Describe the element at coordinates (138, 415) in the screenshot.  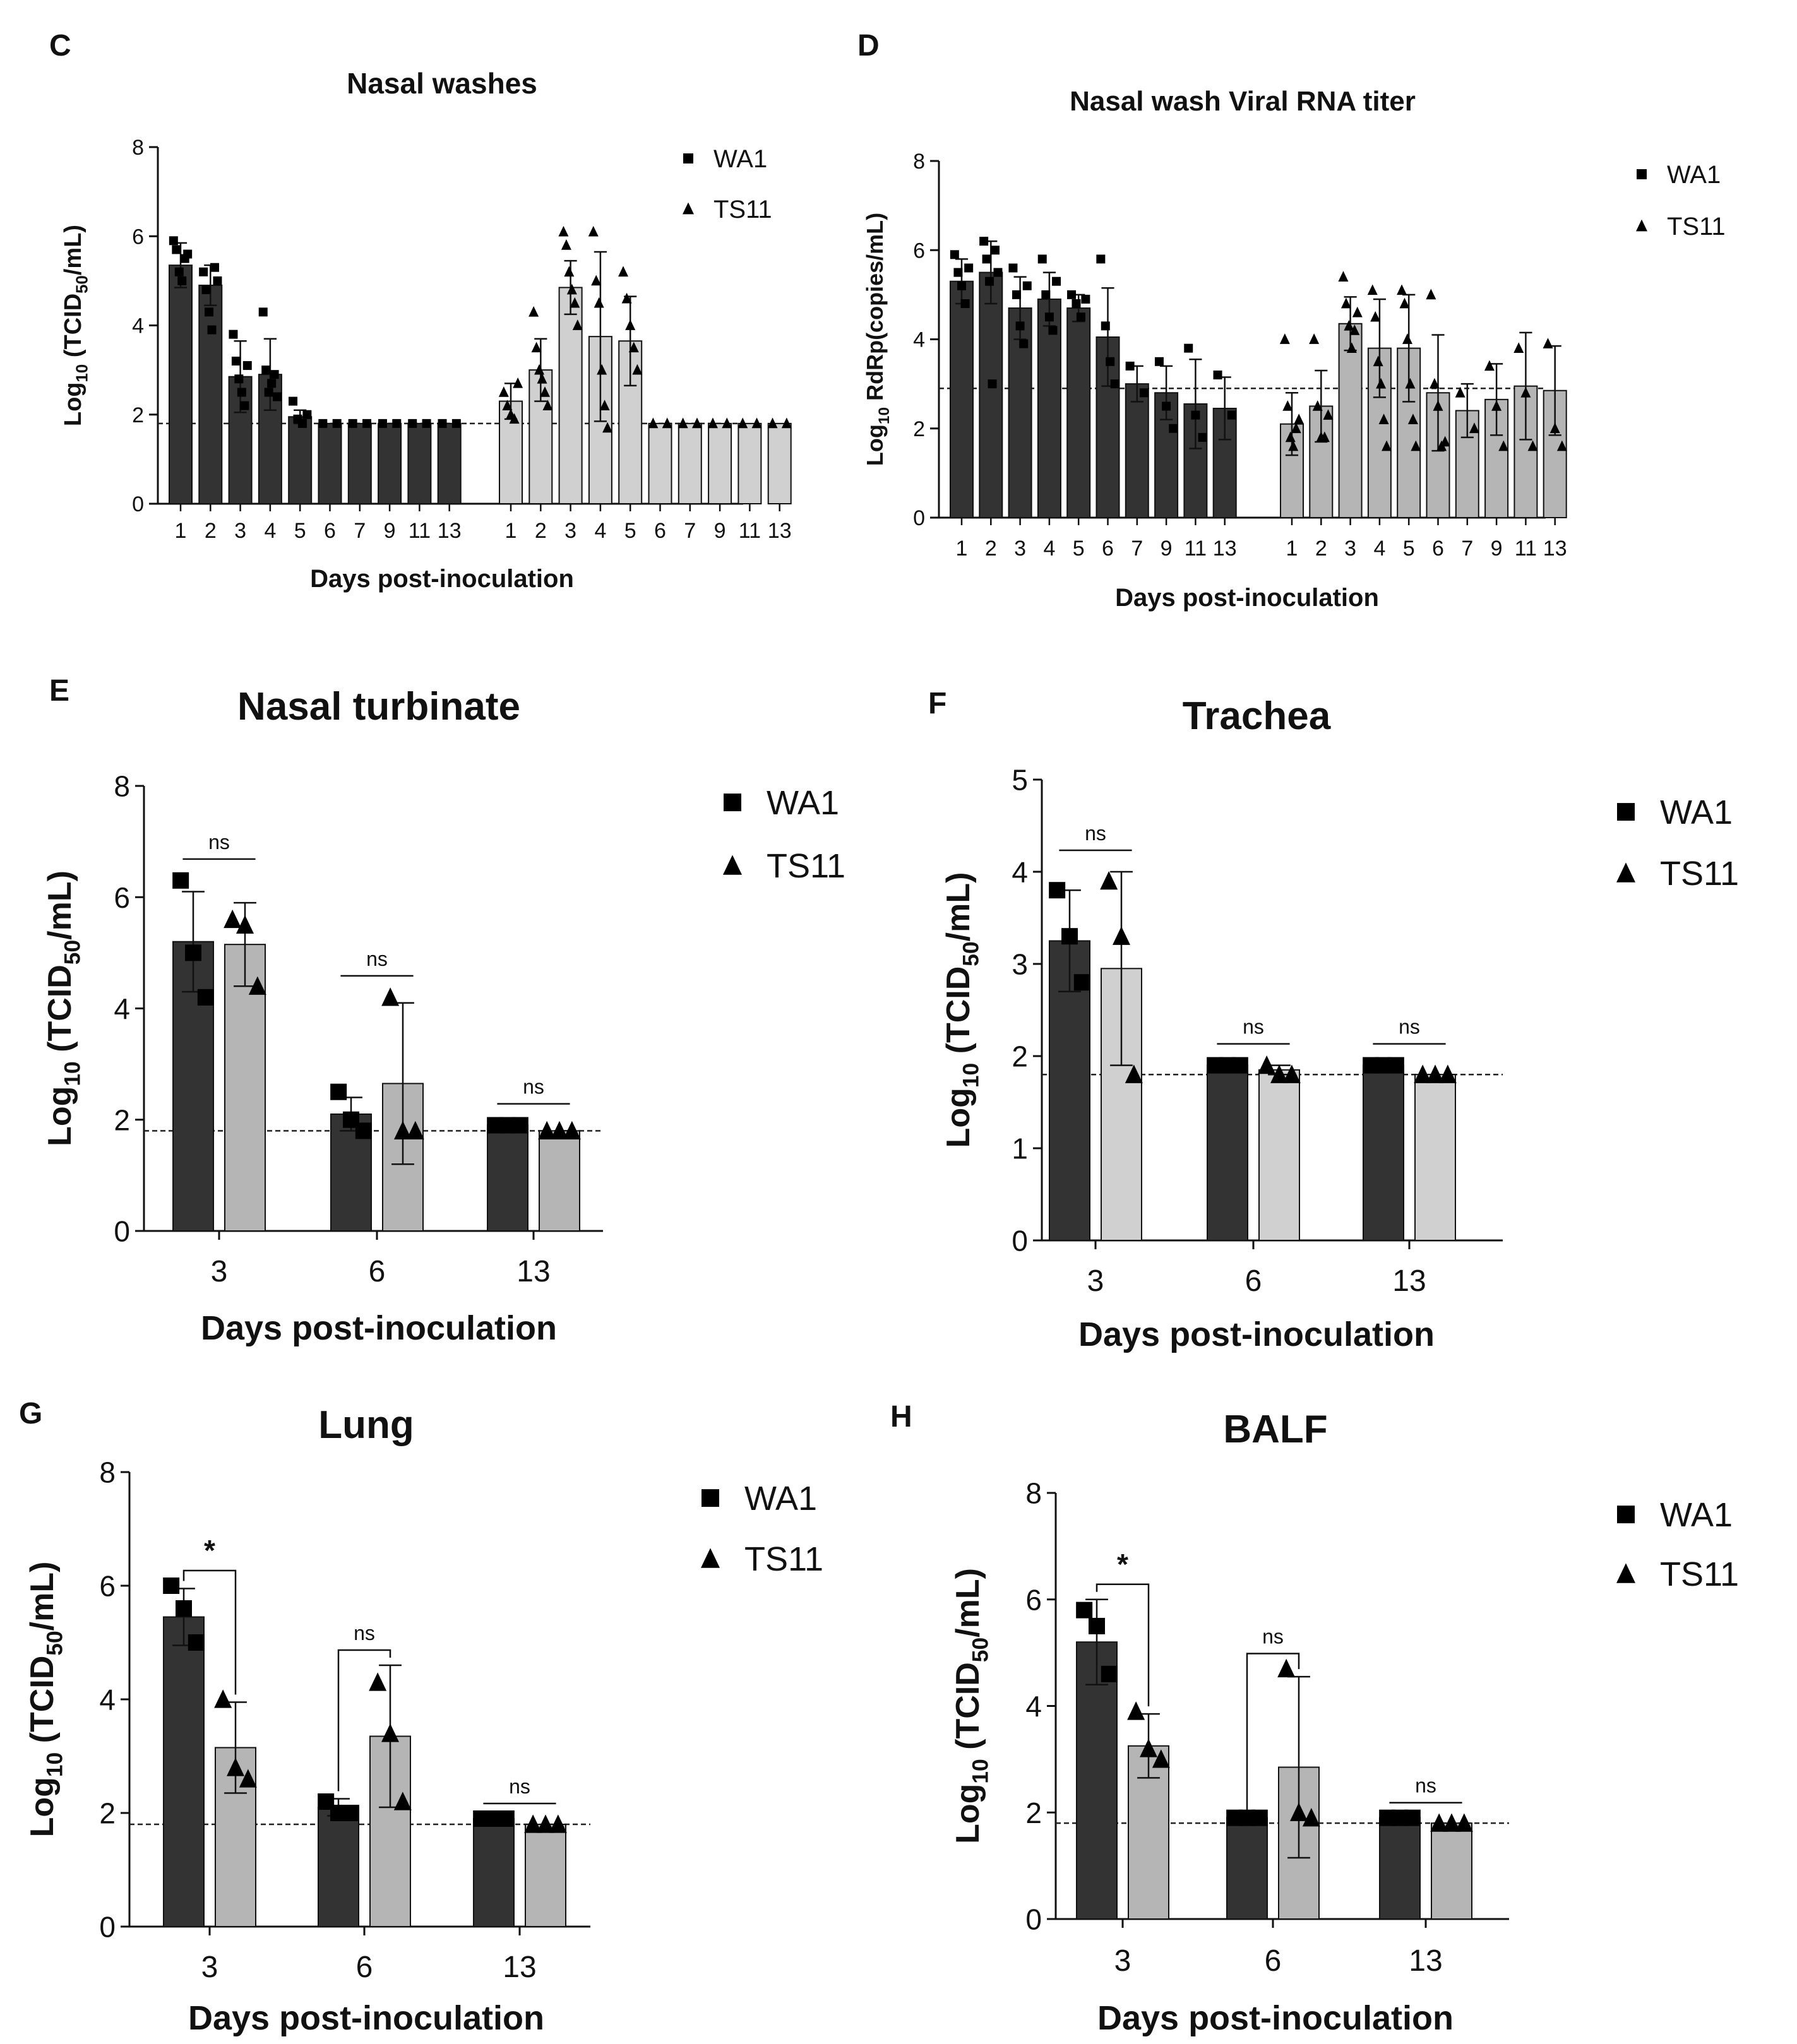
I see `y-tick-label: 2` at that location.